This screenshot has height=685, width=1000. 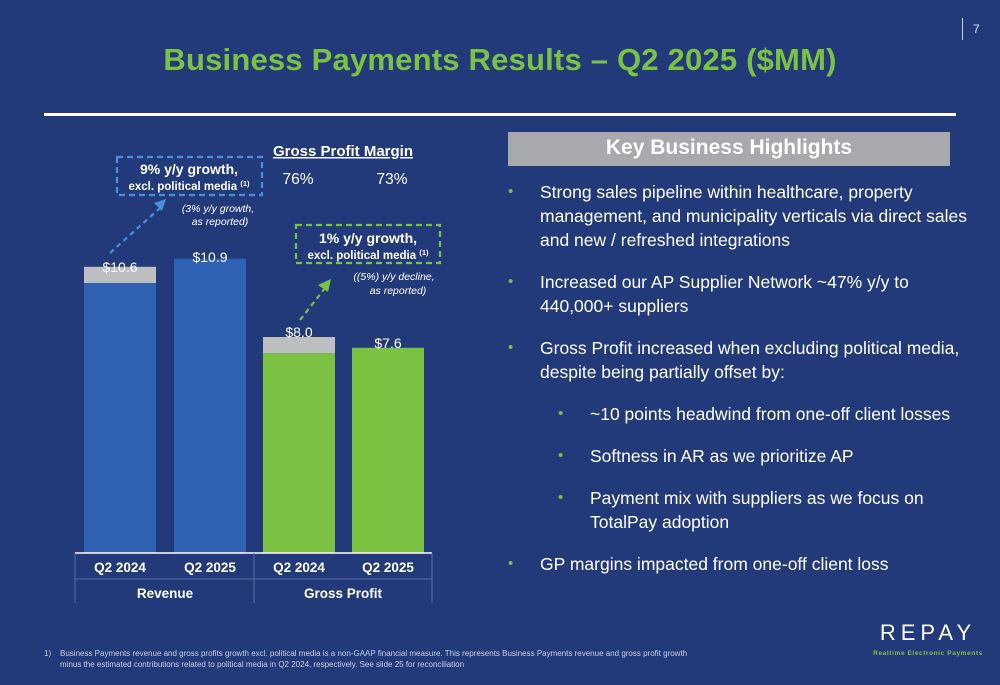 I want to click on gp-margin-q2-2025: 73%, so click(x=391, y=179).